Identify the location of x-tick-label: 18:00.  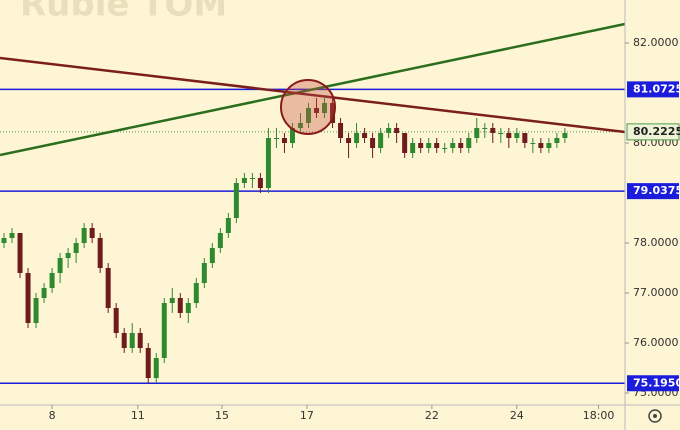
(599, 415).